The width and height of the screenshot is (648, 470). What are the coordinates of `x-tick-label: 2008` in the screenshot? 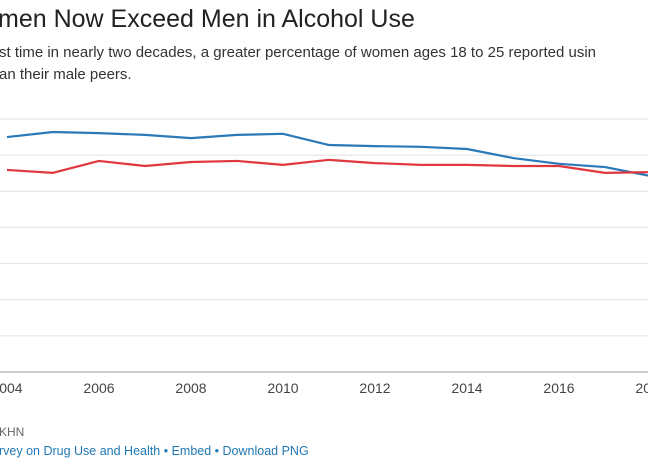 It's located at (190, 388).